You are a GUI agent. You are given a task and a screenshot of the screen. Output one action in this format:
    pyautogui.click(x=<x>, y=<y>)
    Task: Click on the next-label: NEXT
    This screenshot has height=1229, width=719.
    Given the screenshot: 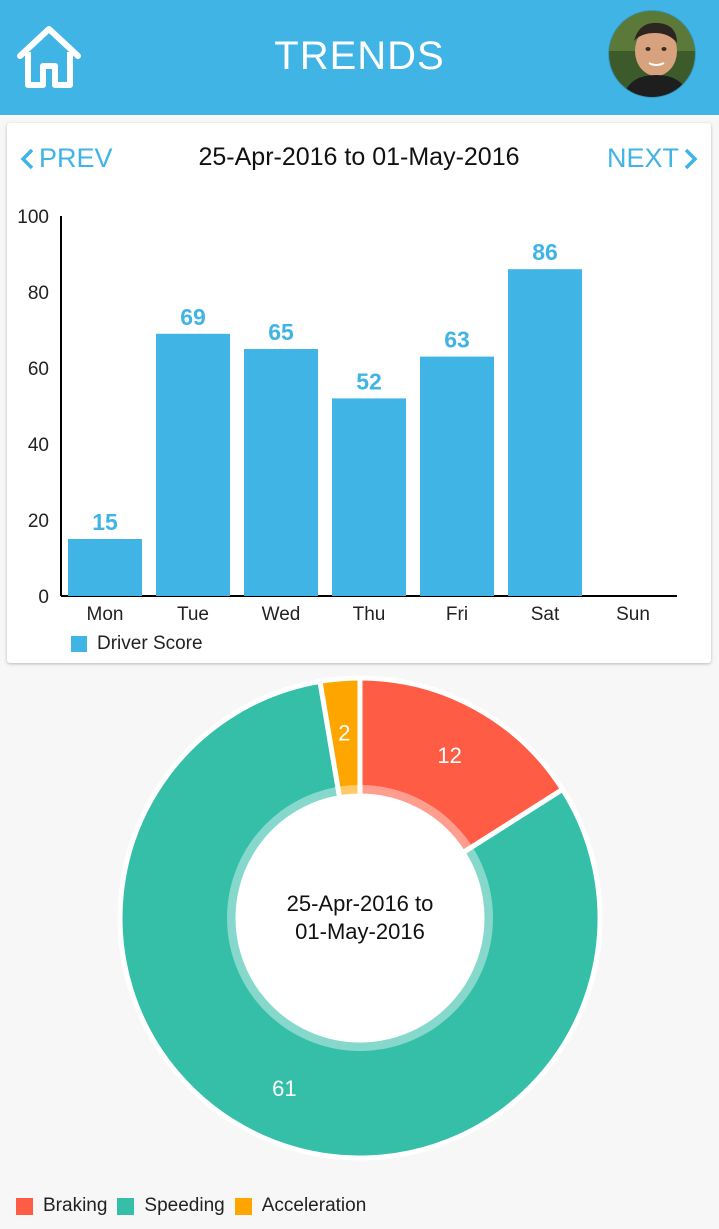 What is the action you would take?
    pyautogui.click(x=642, y=158)
    